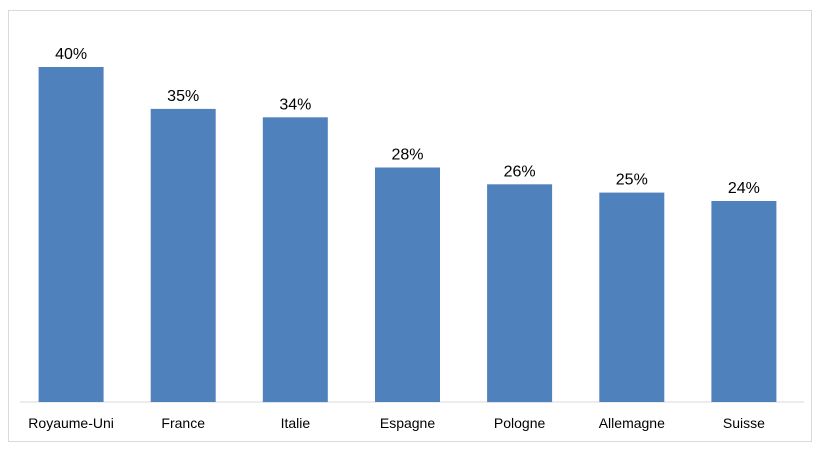 The height and width of the screenshot is (455, 823). What do you see at coordinates (407, 155) in the screenshot?
I see `value-label: 28%` at bounding box center [407, 155].